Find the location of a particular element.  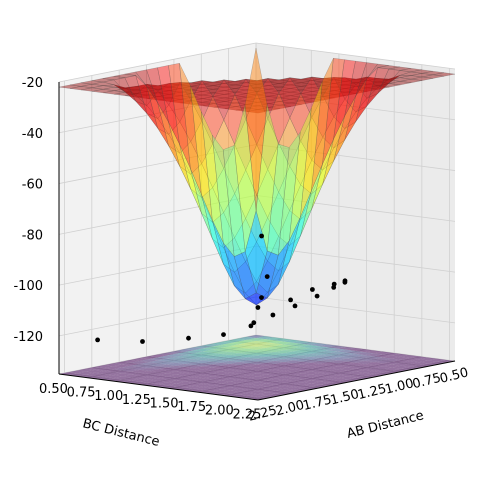

z-tick-label: -80 is located at coordinates (32, 235).